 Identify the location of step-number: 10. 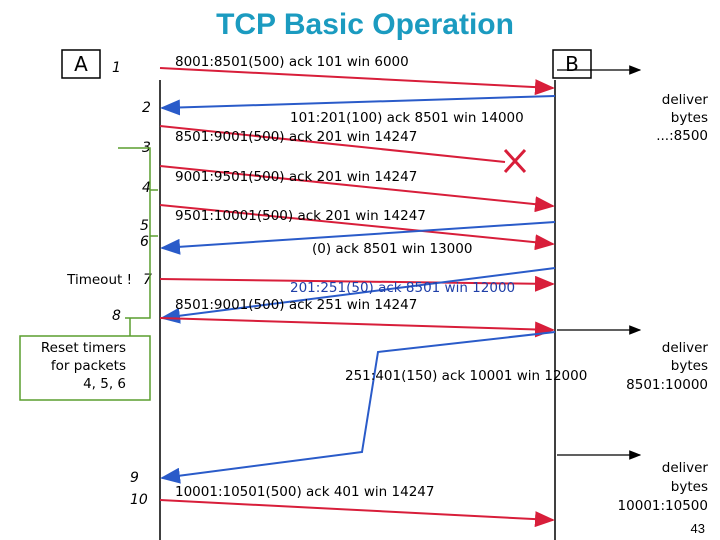
(139, 500).